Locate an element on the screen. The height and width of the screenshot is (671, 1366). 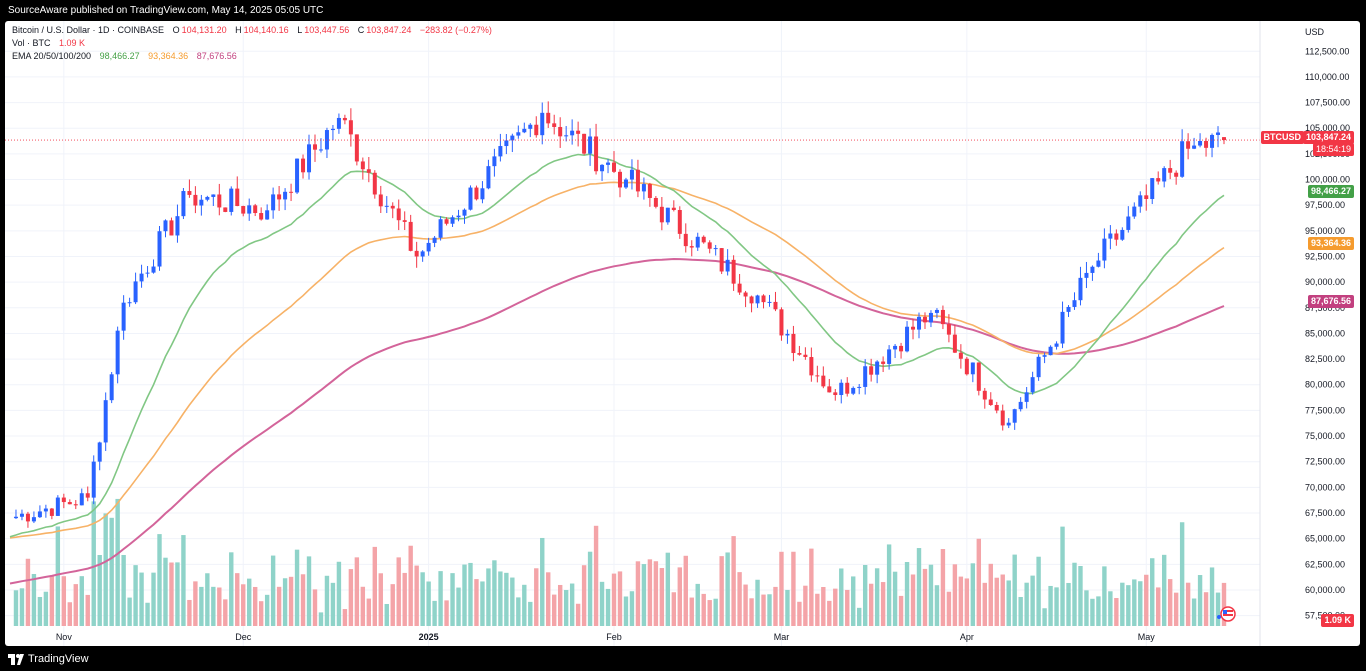
currency-label: USD is located at coordinates (1314, 32).